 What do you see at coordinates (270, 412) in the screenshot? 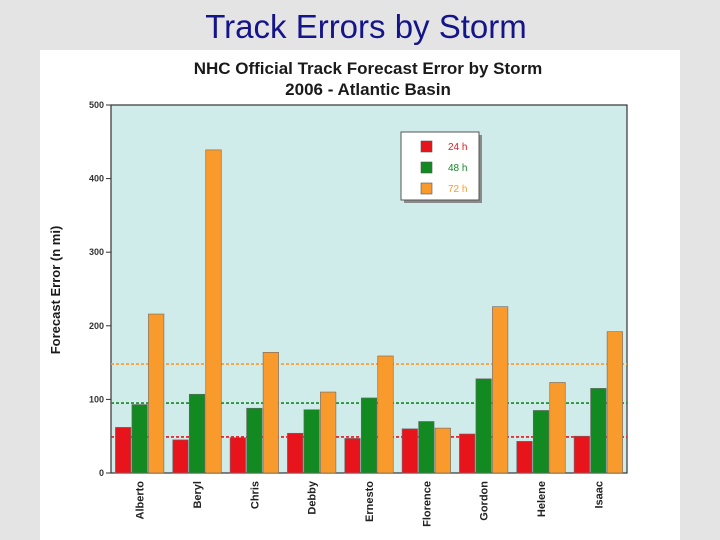
I see `bar-chris-72h` at bounding box center [270, 412].